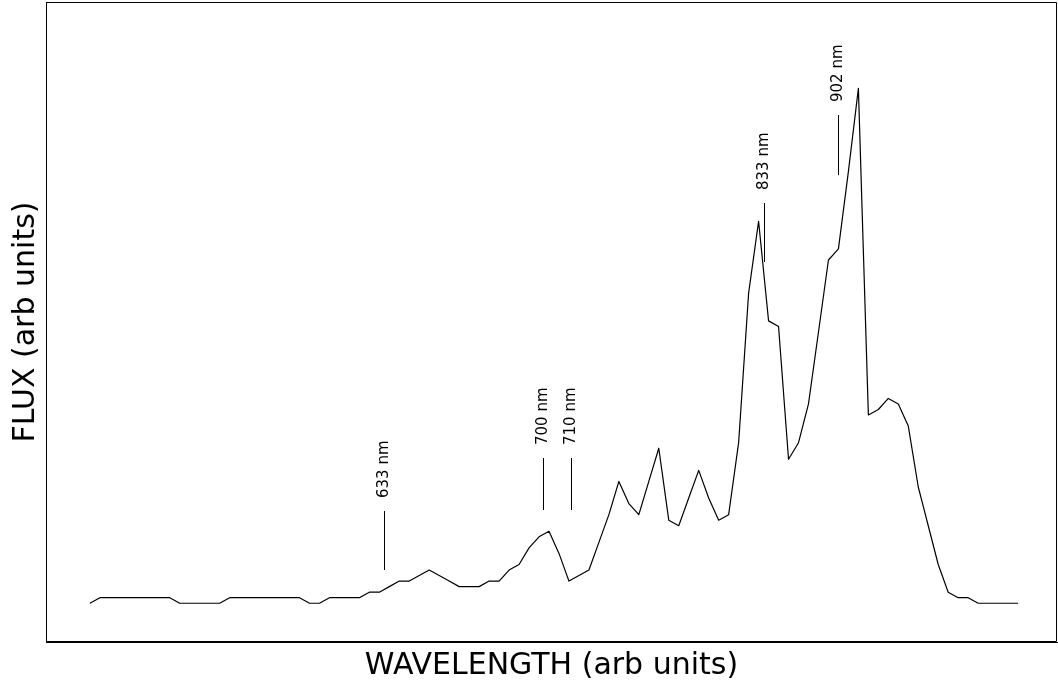 The width and height of the screenshot is (1058, 694). I want to click on annotation: 902 nm, so click(836, 73).